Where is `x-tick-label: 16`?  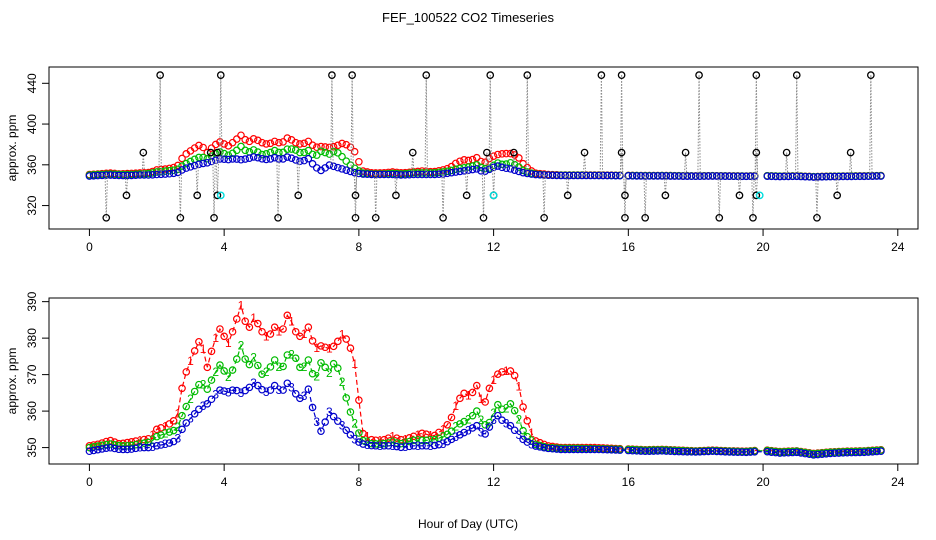
x-tick-label: 16 is located at coordinates (629, 247).